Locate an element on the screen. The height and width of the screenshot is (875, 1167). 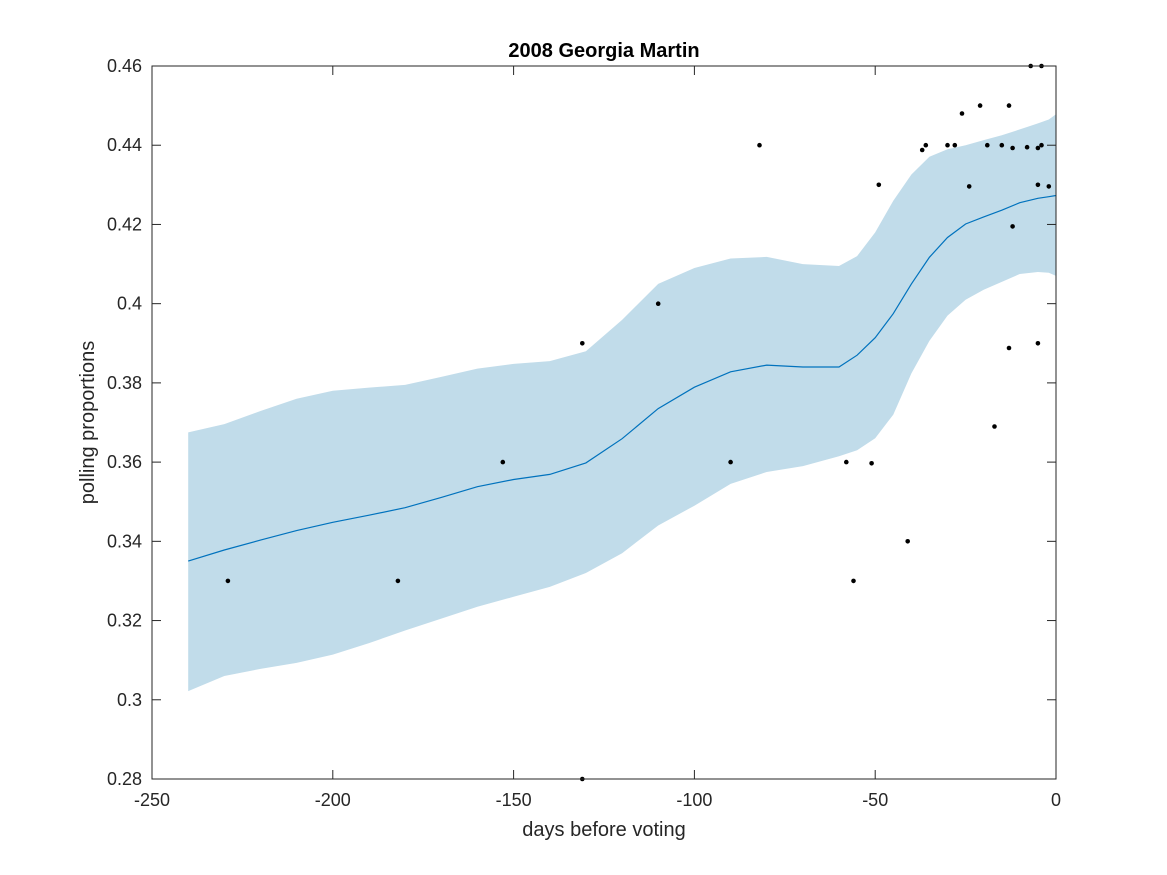
chart-title: 2008 Georgia Martin is located at coordinates (603, 51).